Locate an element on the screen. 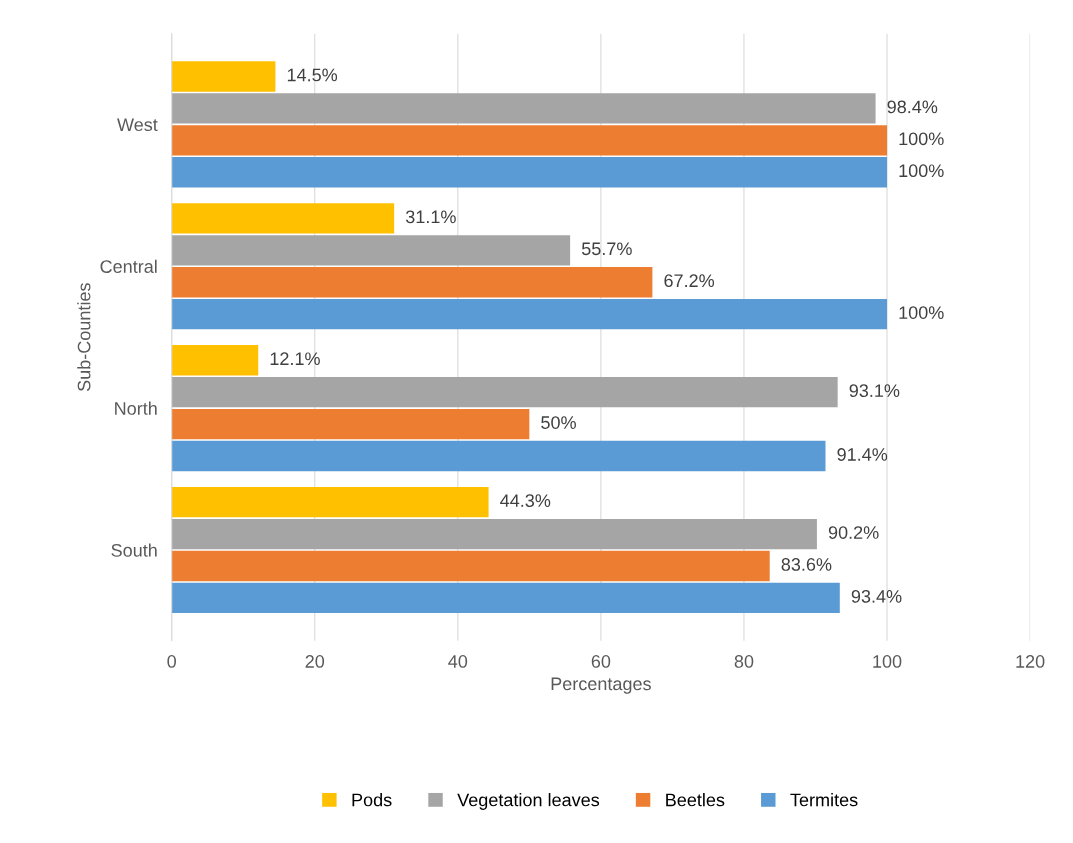 Image resolution: width=1073 pixels, height=843 pixels. data-label: 50% is located at coordinates (558, 422).